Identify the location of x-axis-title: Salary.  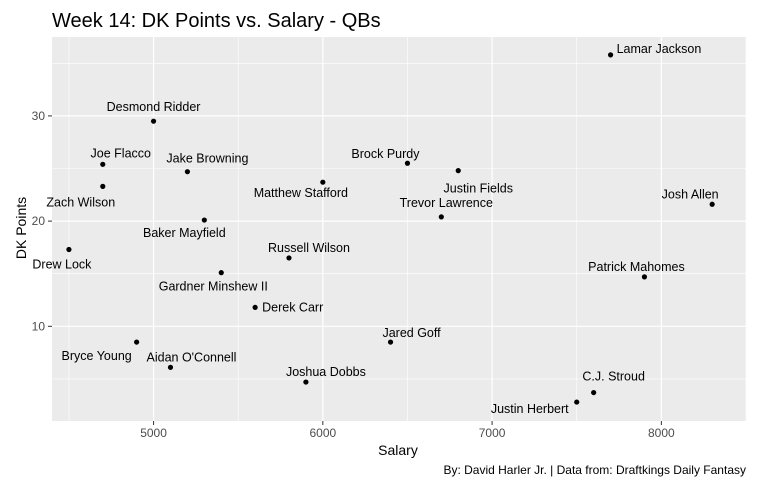
(398, 450).